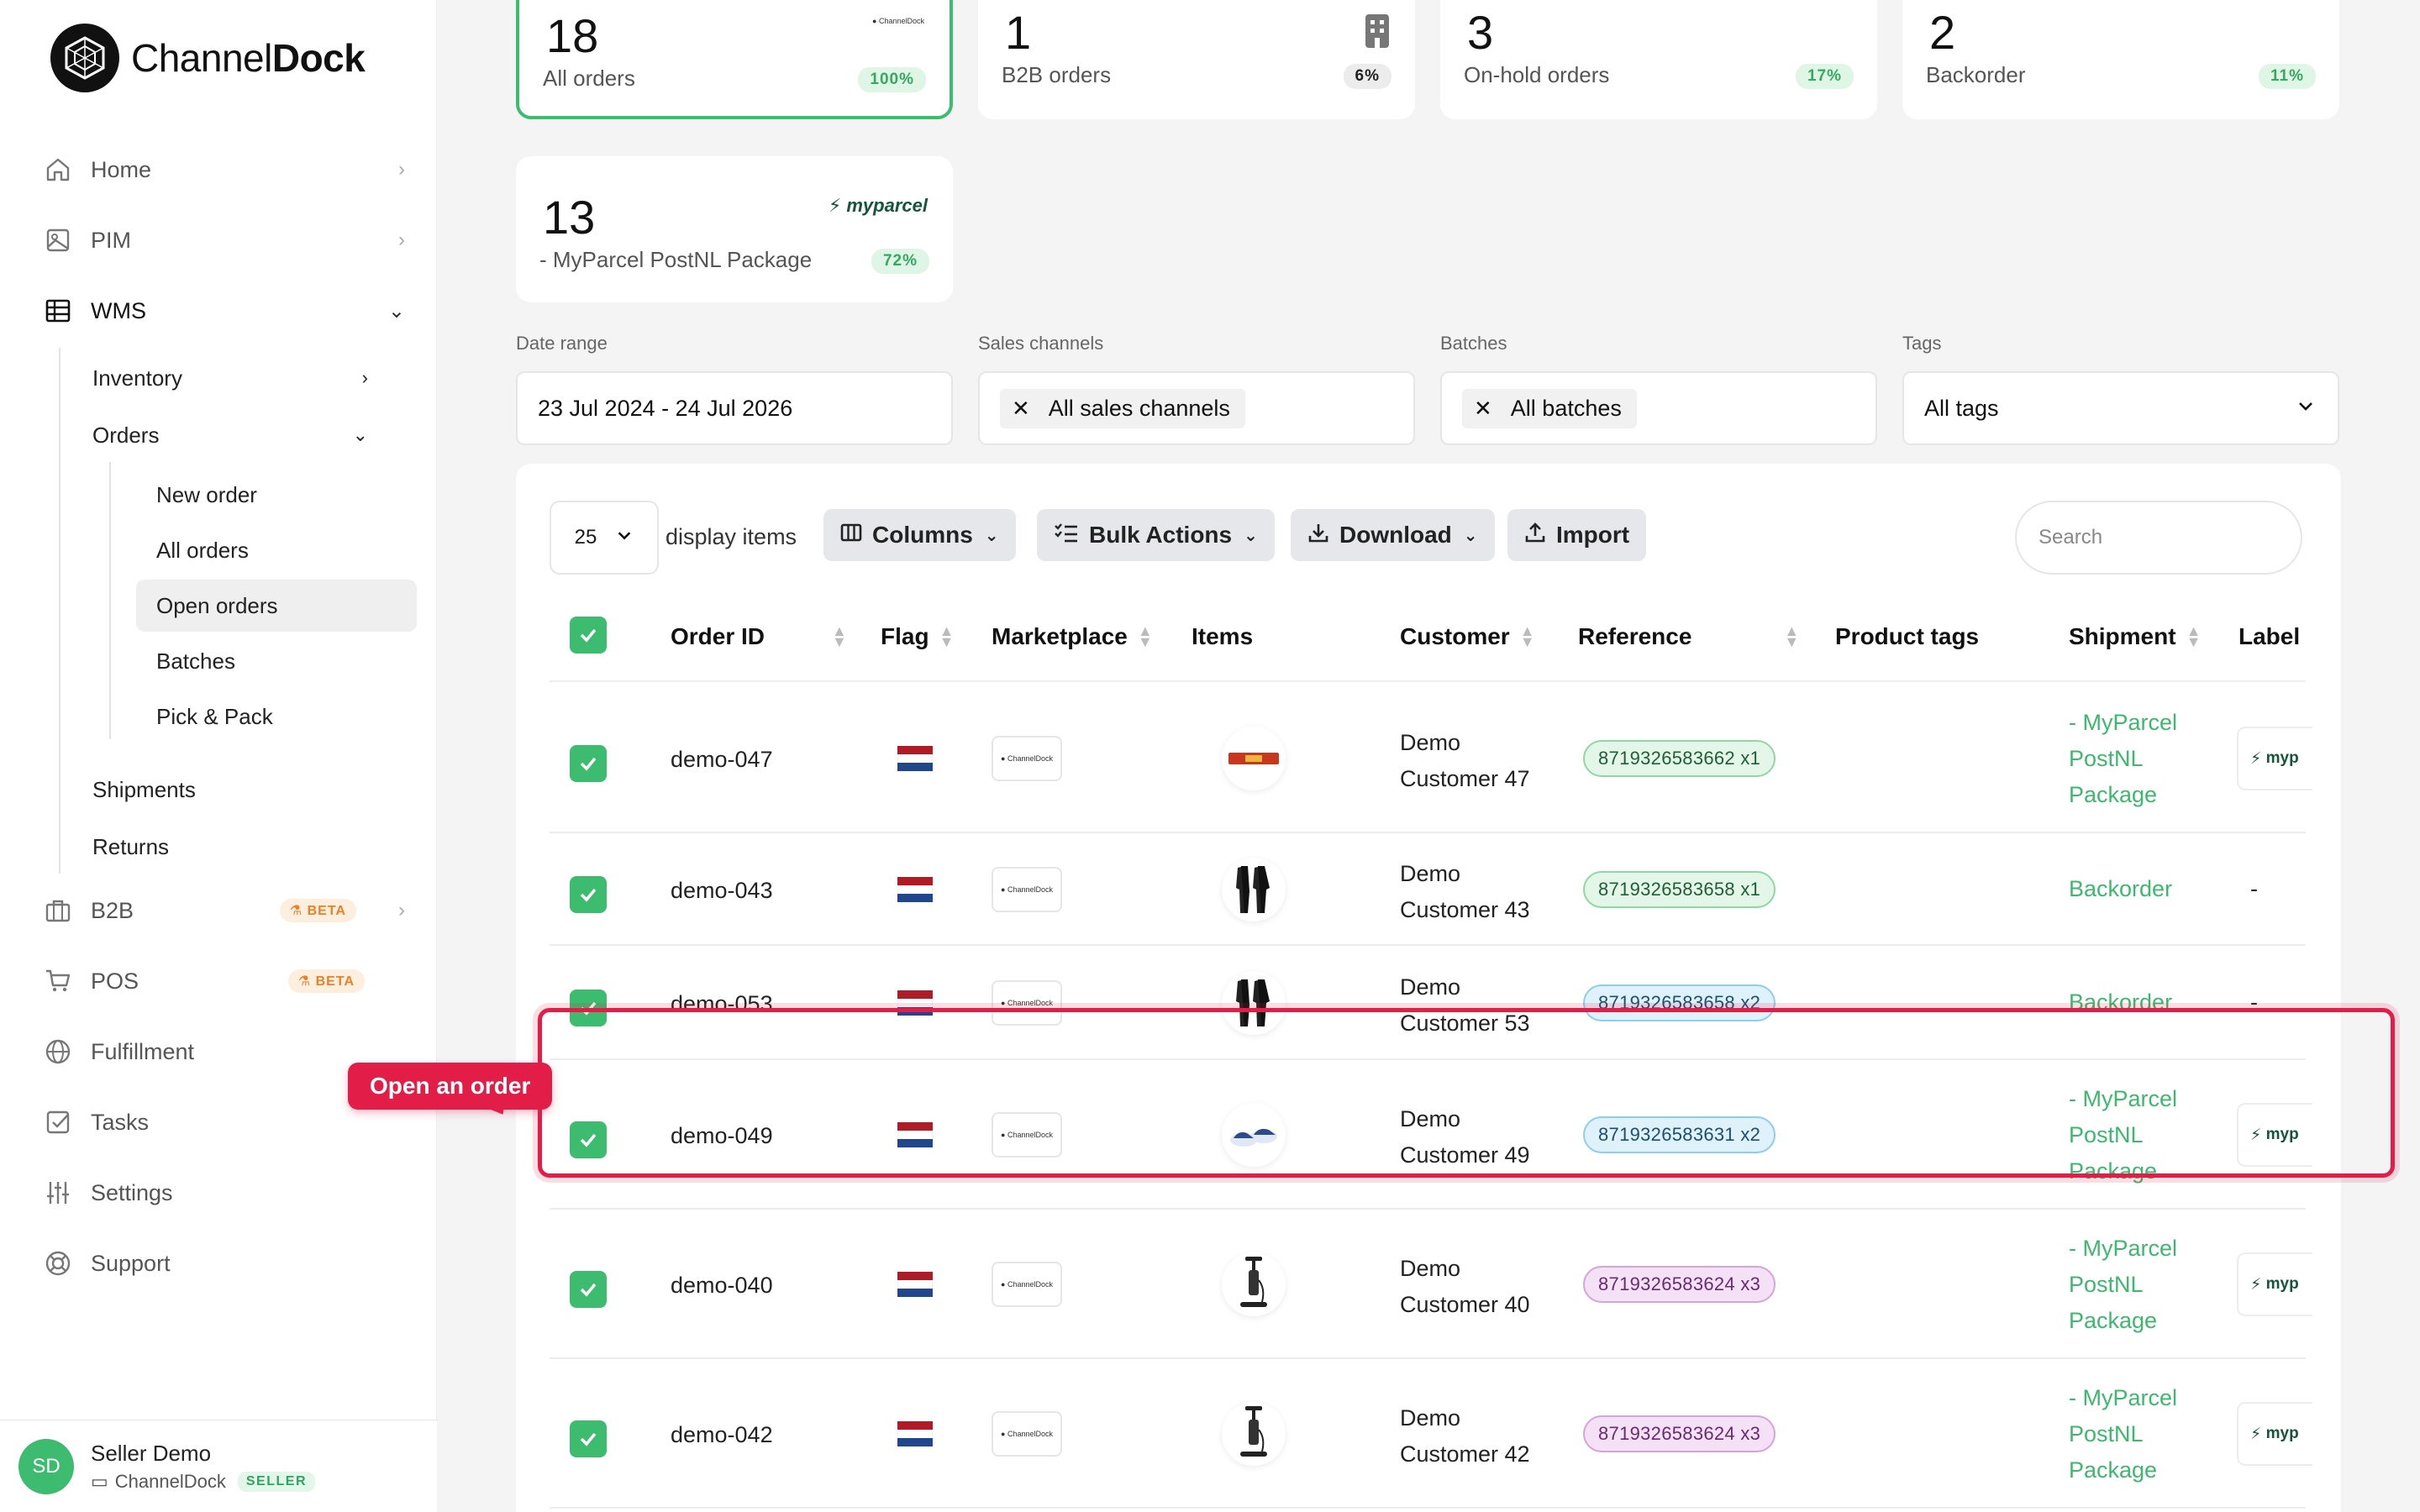 The width and height of the screenshot is (2420, 1512). Describe the element at coordinates (759, 636) in the screenshot. I see `header-order-id: Order ID ▲ ▼` at that location.